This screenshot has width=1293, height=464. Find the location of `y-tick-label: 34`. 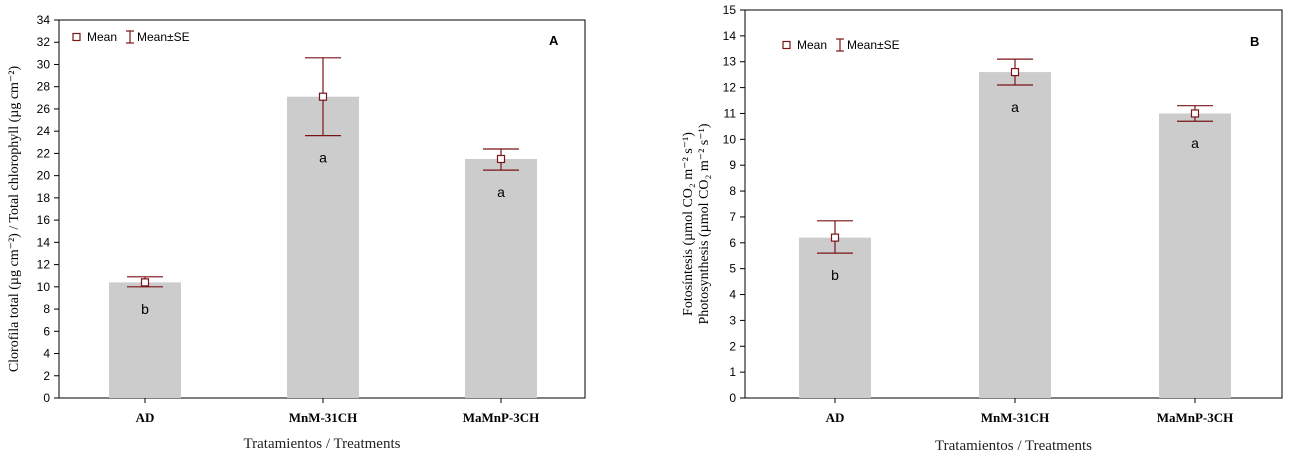

y-tick-label: 34 is located at coordinates (44, 20).